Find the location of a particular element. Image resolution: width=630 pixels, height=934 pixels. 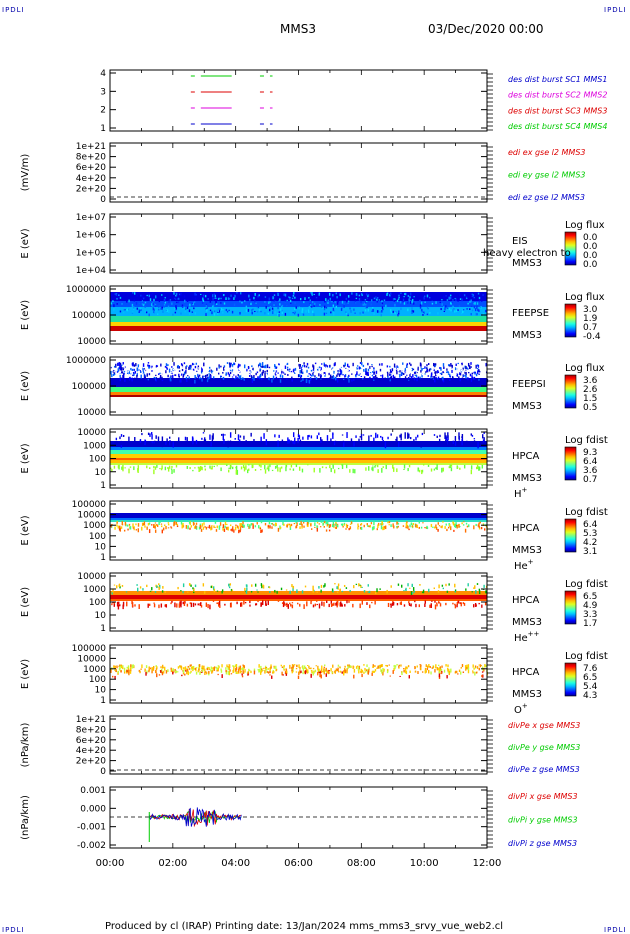

y-tick-label: 3 is located at coordinates (103, 92).